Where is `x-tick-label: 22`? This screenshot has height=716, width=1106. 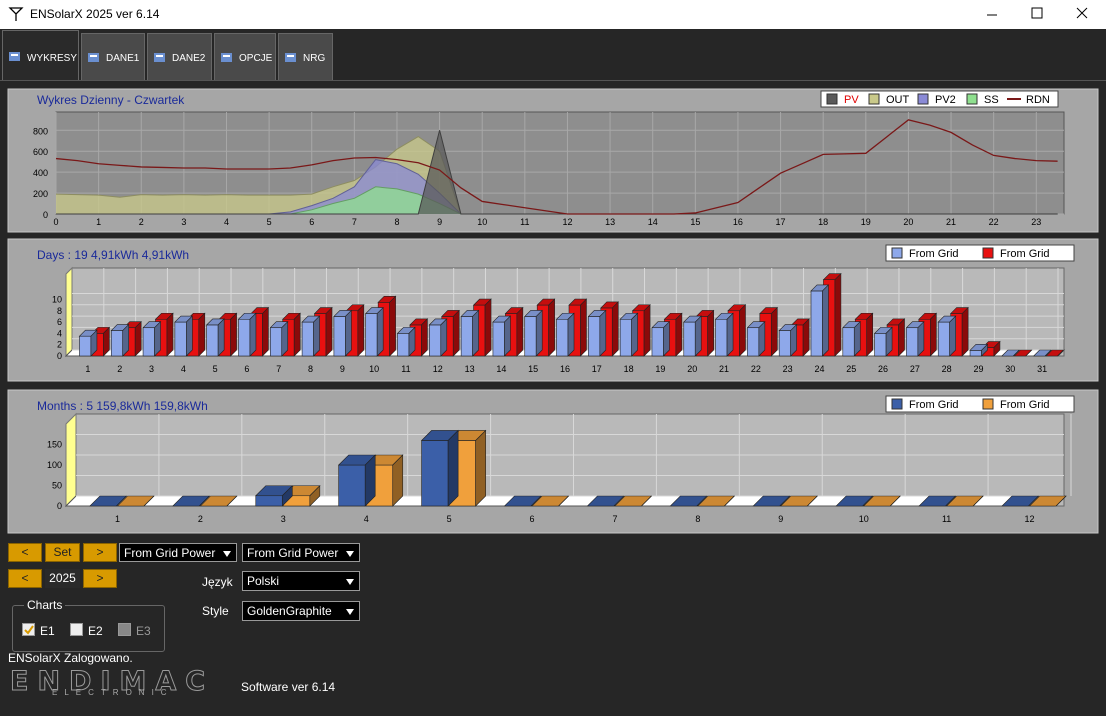 x-tick-label: 22 is located at coordinates (994, 222).